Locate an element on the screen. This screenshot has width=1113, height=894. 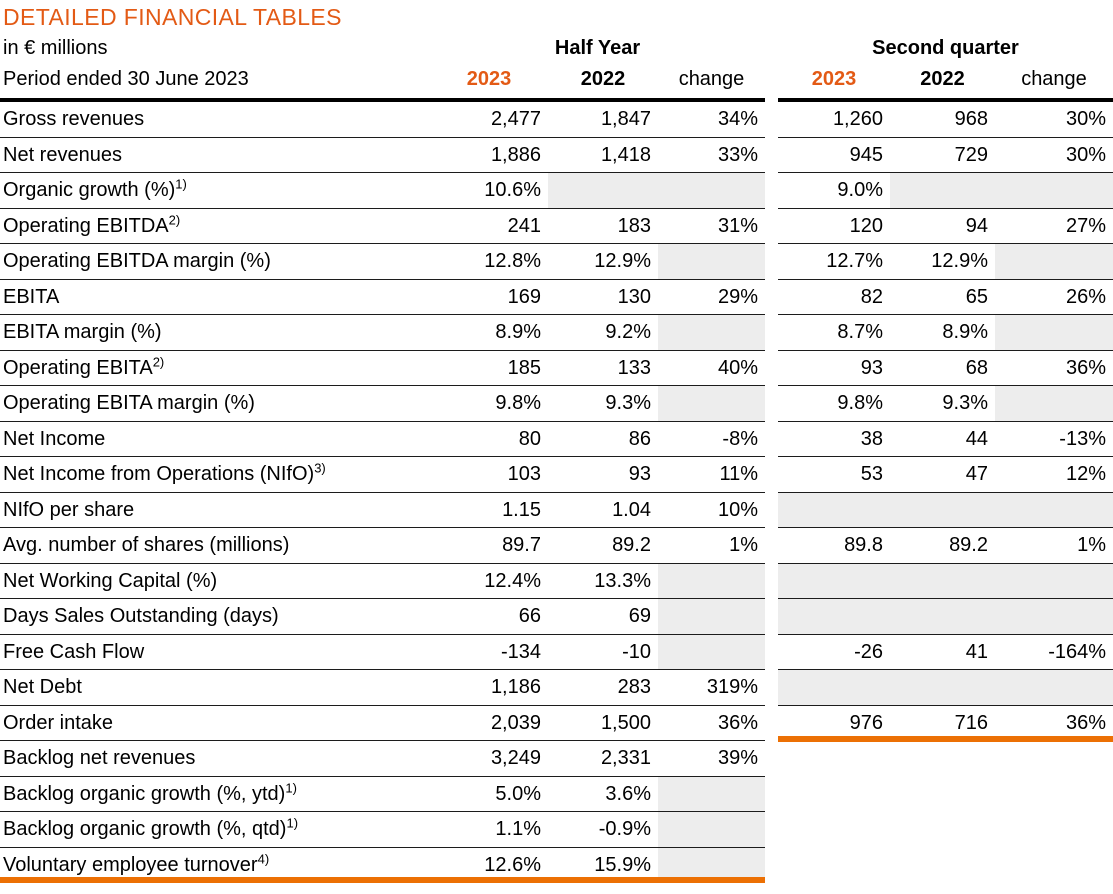
period-label: Period ended 30 June 2023 is located at coordinates (215, 82).